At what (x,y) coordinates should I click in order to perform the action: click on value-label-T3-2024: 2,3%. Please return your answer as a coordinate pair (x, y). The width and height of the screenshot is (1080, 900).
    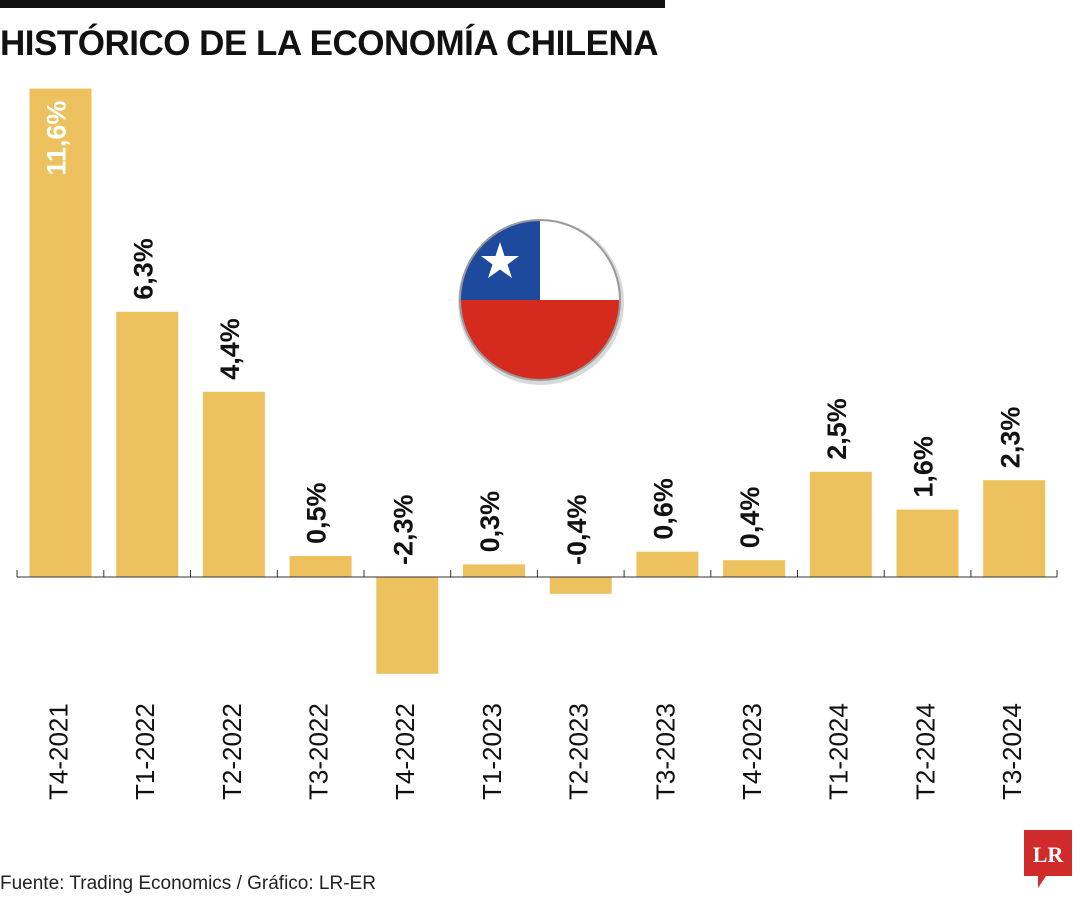
    Looking at the image, I should click on (1010, 438).